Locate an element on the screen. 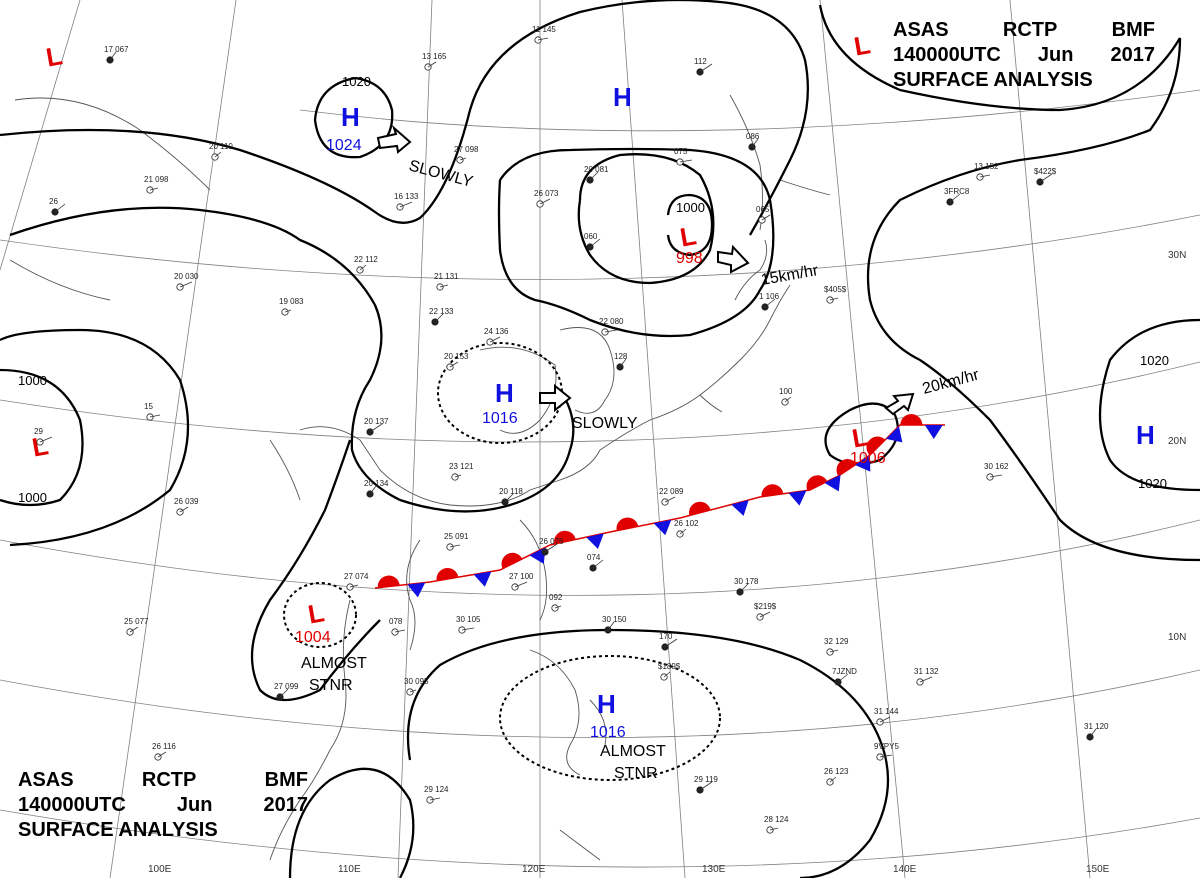  isobar-scs-big is located at coordinates (648, 753).